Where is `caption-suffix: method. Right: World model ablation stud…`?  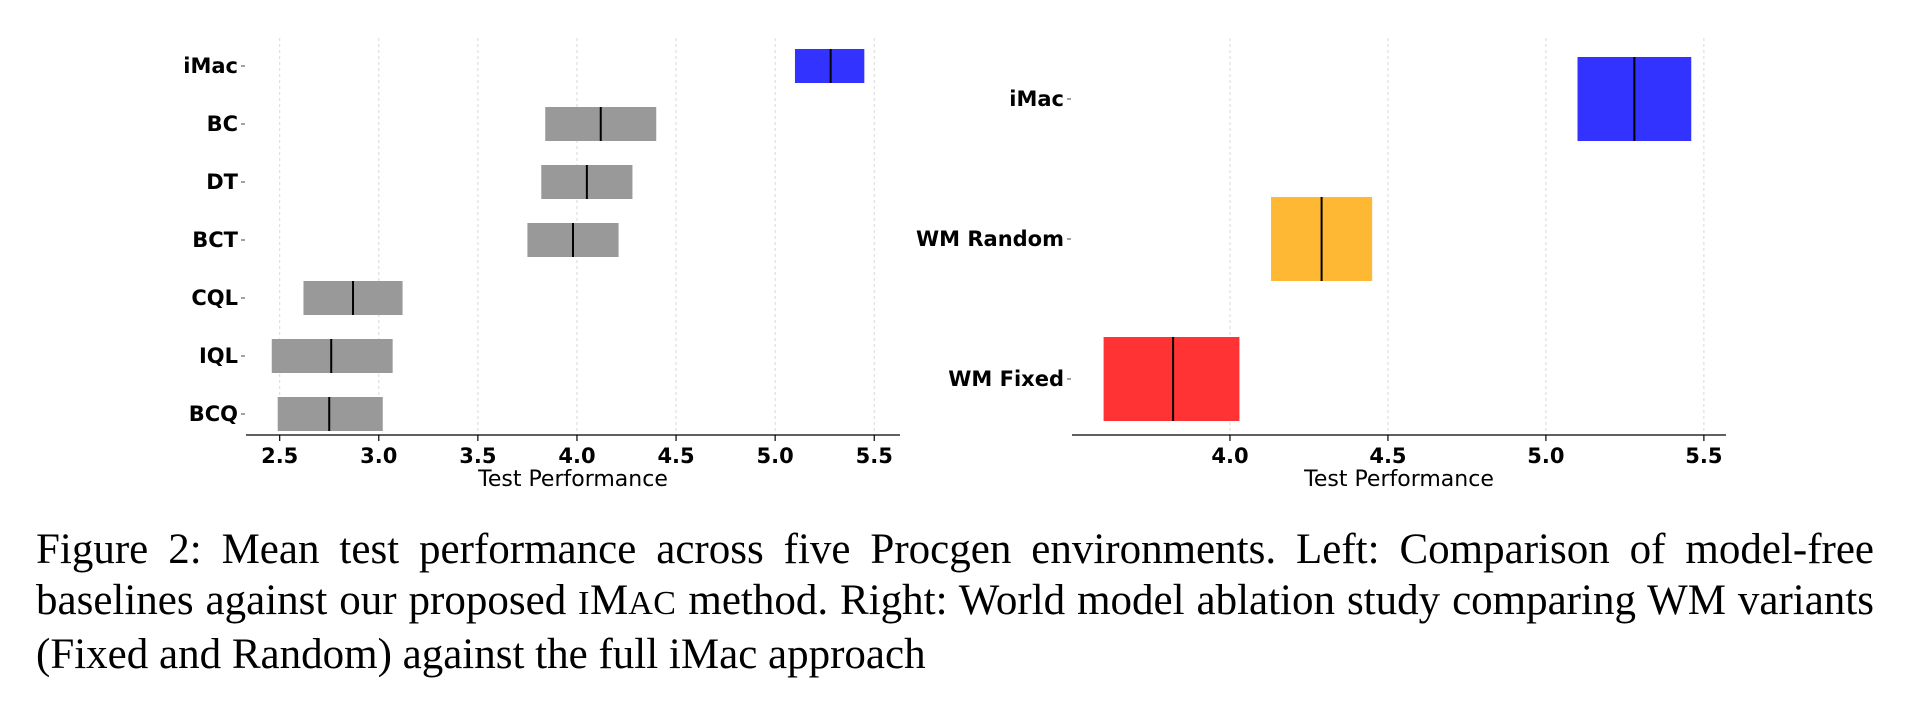 caption-suffix: method. Right: World model ablation stud… is located at coordinates (955, 627).